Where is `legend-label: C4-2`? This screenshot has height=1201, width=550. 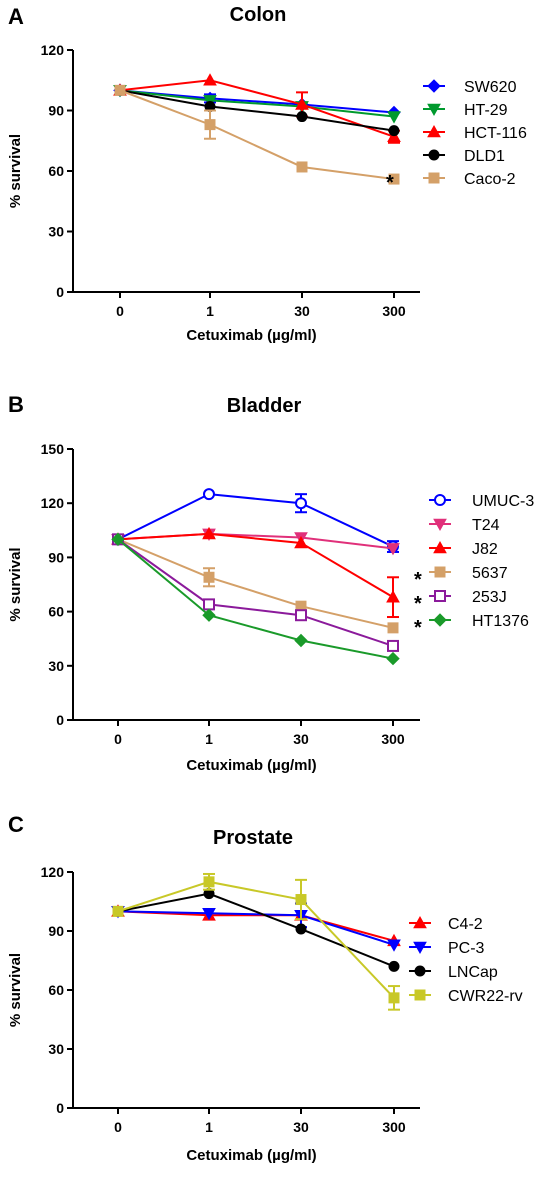
legend-label: C4-2 is located at coordinates (465, 924).